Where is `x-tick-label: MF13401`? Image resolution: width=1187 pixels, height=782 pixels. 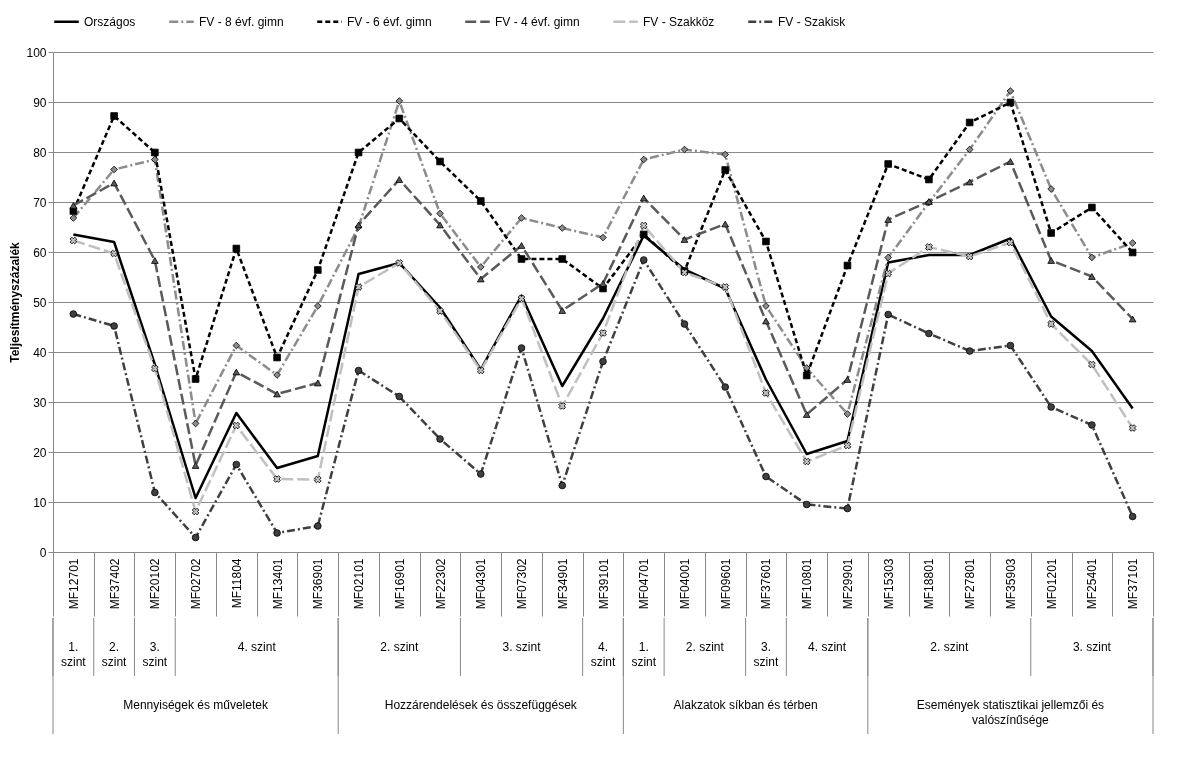
x-tick-label: MF13401 is located at coordinates (277, 584).